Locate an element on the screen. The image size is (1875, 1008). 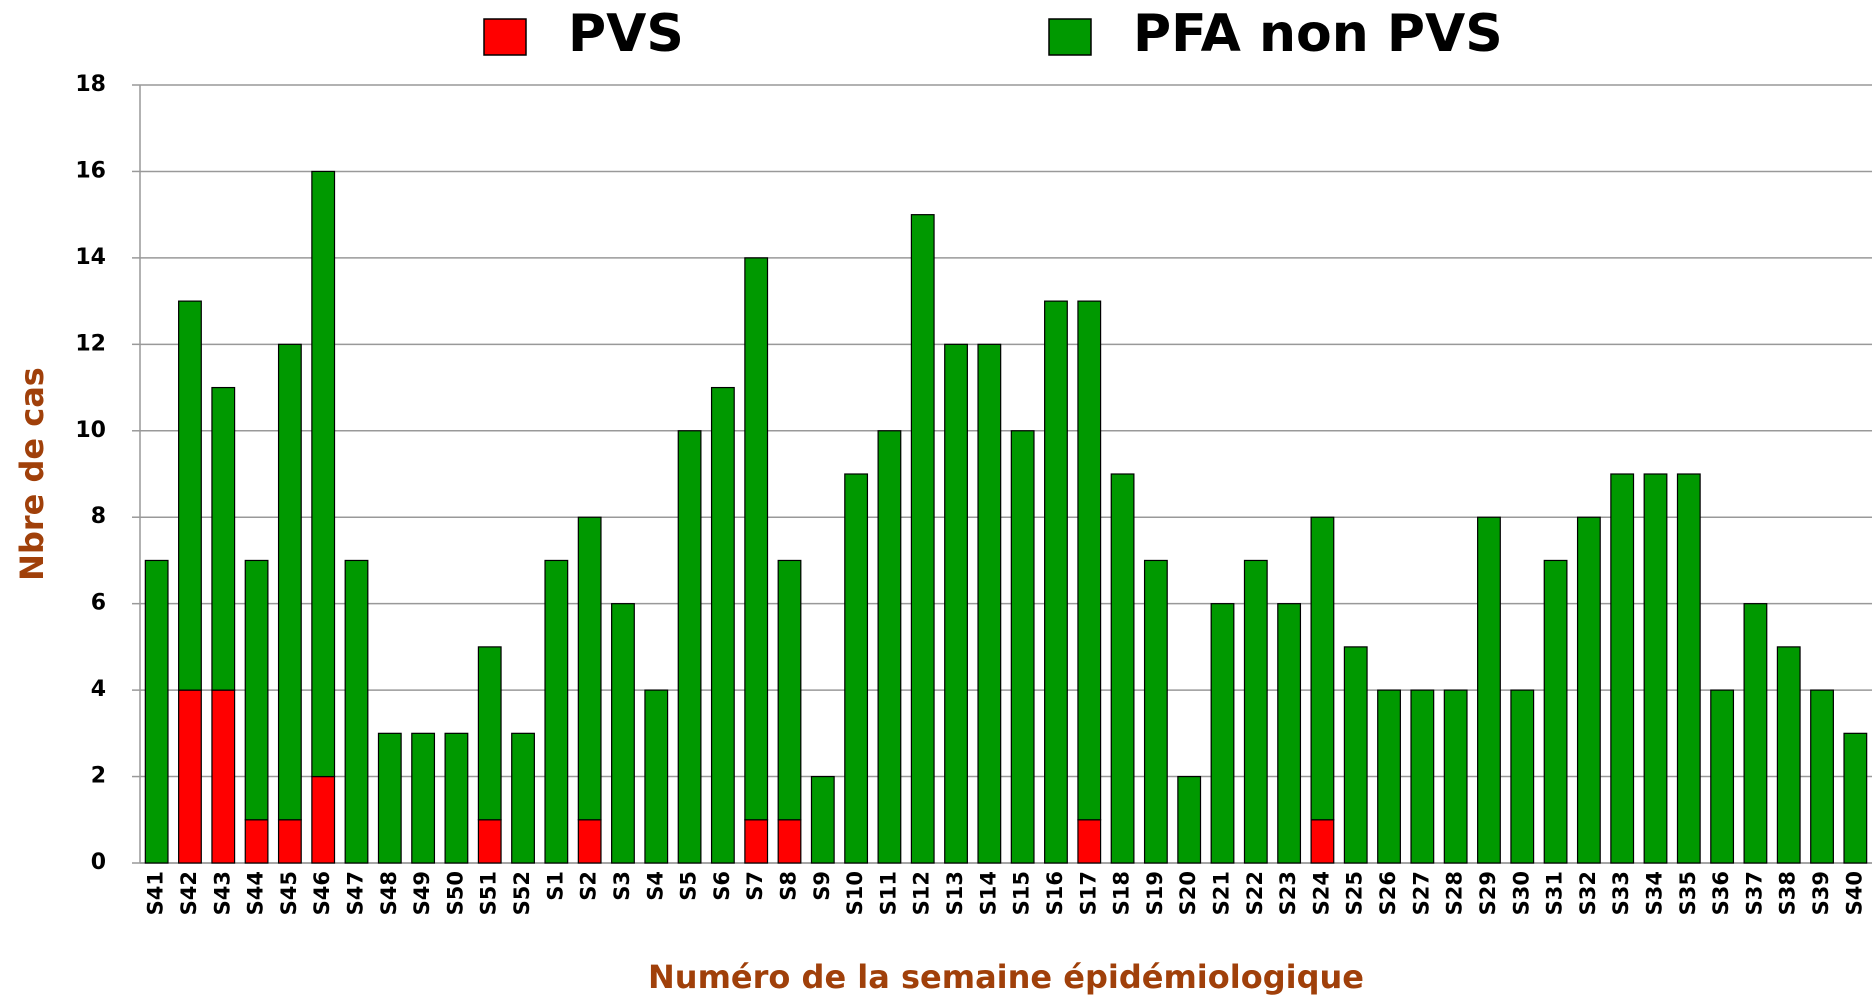
x-tick-label: S41 is located at coordinates (156, 893).